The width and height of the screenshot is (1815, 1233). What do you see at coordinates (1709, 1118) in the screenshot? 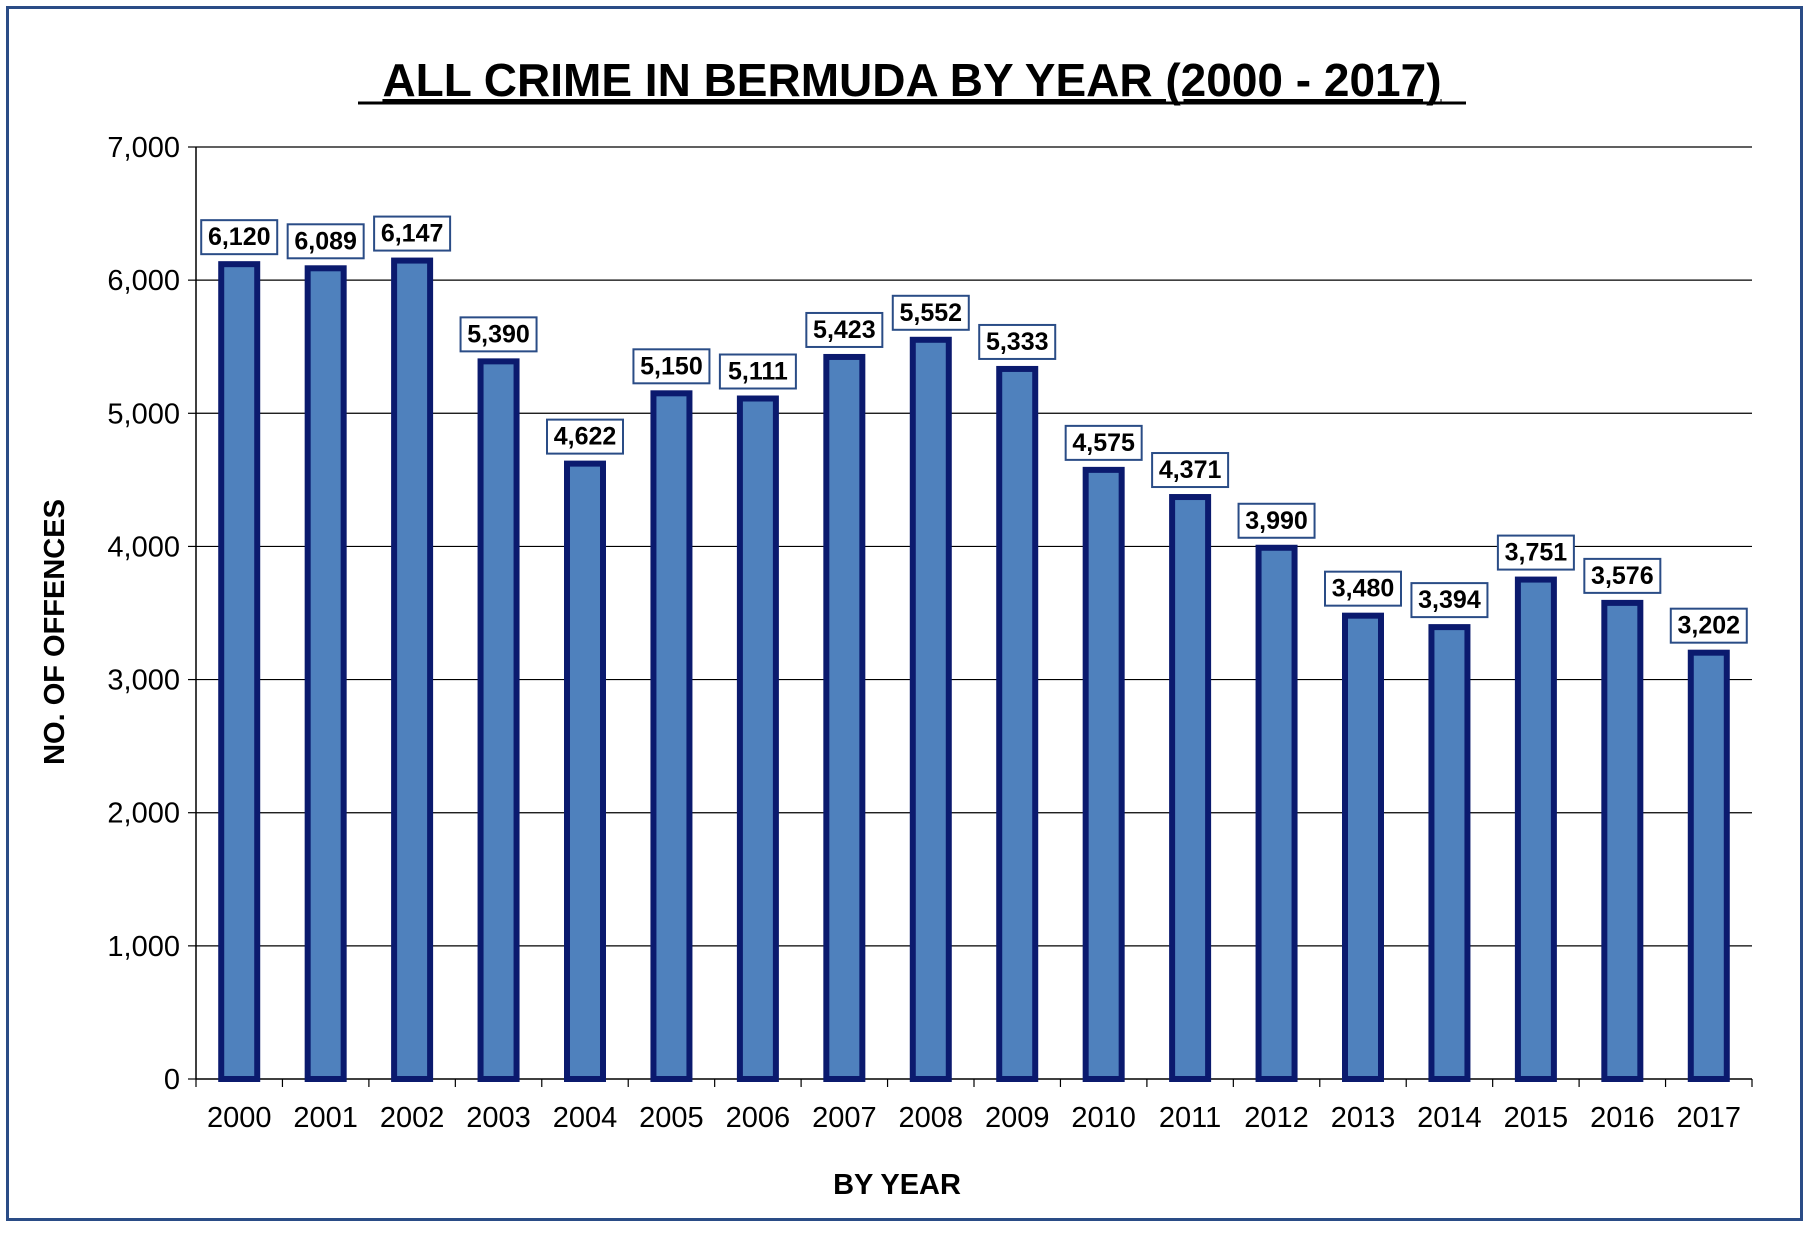
I see `x-tick-label: 2017` at bounding box center [1709, 1118].